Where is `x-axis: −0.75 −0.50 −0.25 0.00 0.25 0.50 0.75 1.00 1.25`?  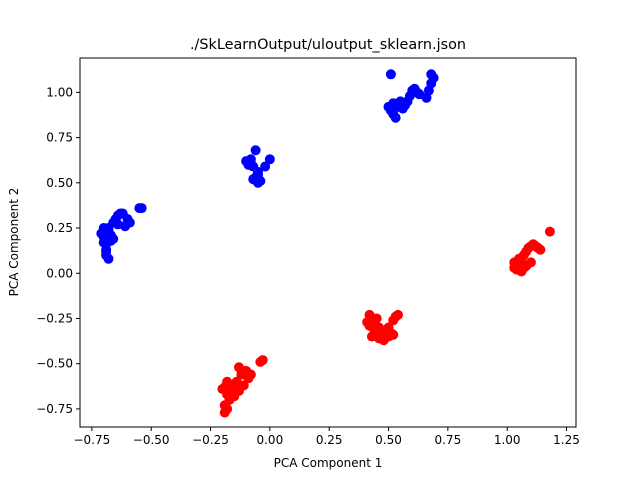
x-axis: −0.75 −0.50 −0.25 0.00 0.25 0.50 0.75 1.00 1.25 is located at coordinates (326, 437).